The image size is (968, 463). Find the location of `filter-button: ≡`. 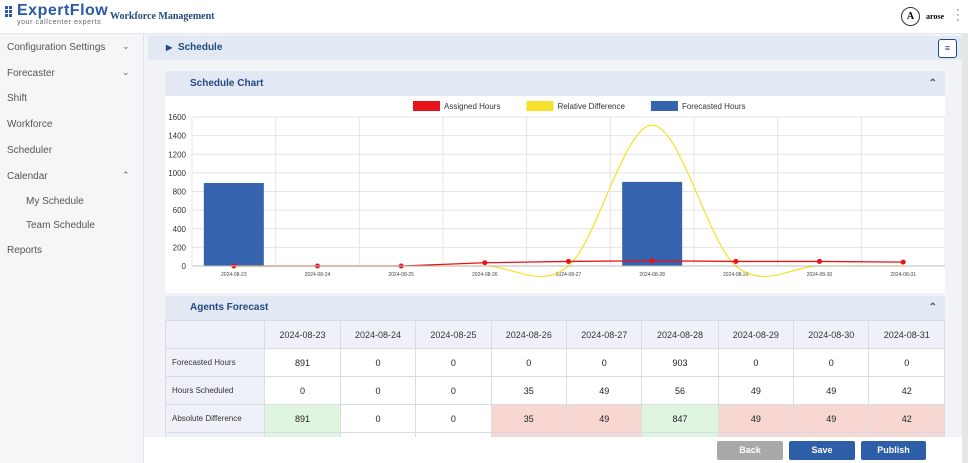

filter-button: ≡ is located at coordinates (947, 48).